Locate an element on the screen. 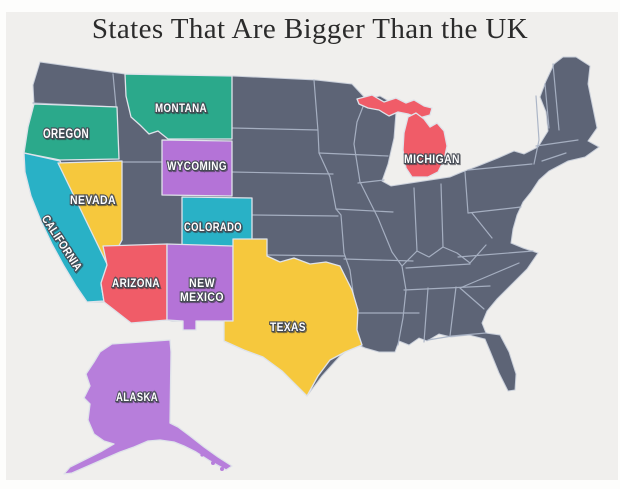 Image resolution: width=620 pixels, height=489 pixels. state-label-michigan: MICHIGAN is located at coordinates (432, 159).